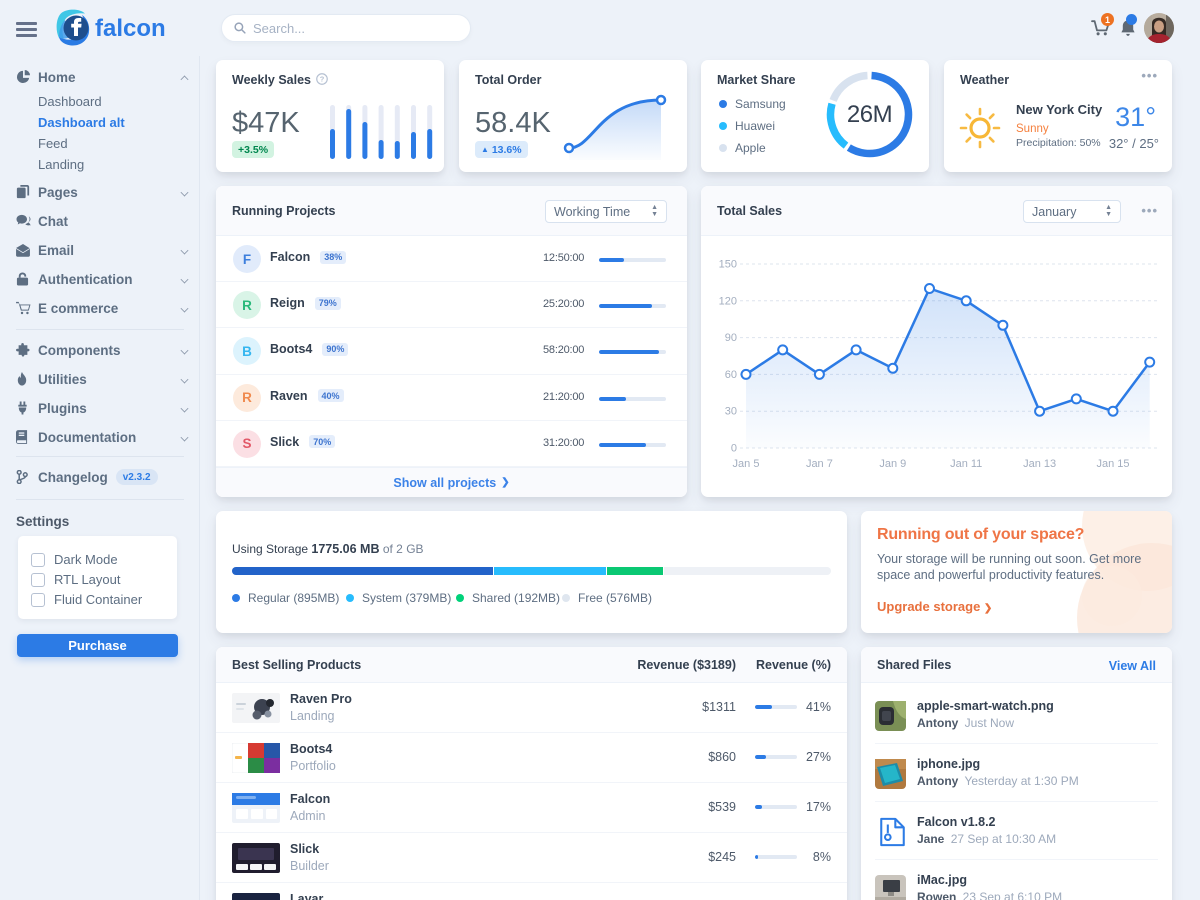 The width and height of the screenshot is (1200, 900). I want to click on svg-text: Jan 5, so click(746, 464).